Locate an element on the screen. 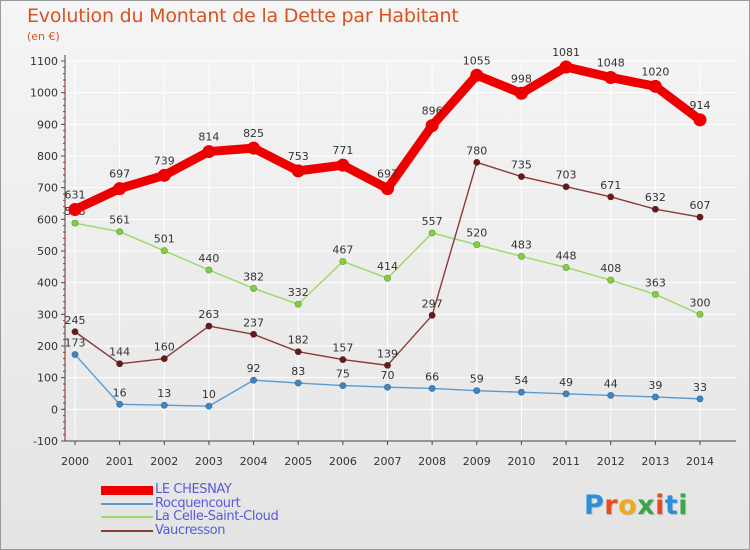 Image resolution: width=750 pixels, height=550 pixels. legend-item-rocquencourt: Rocquencourt is located at coordinates (231, 503).